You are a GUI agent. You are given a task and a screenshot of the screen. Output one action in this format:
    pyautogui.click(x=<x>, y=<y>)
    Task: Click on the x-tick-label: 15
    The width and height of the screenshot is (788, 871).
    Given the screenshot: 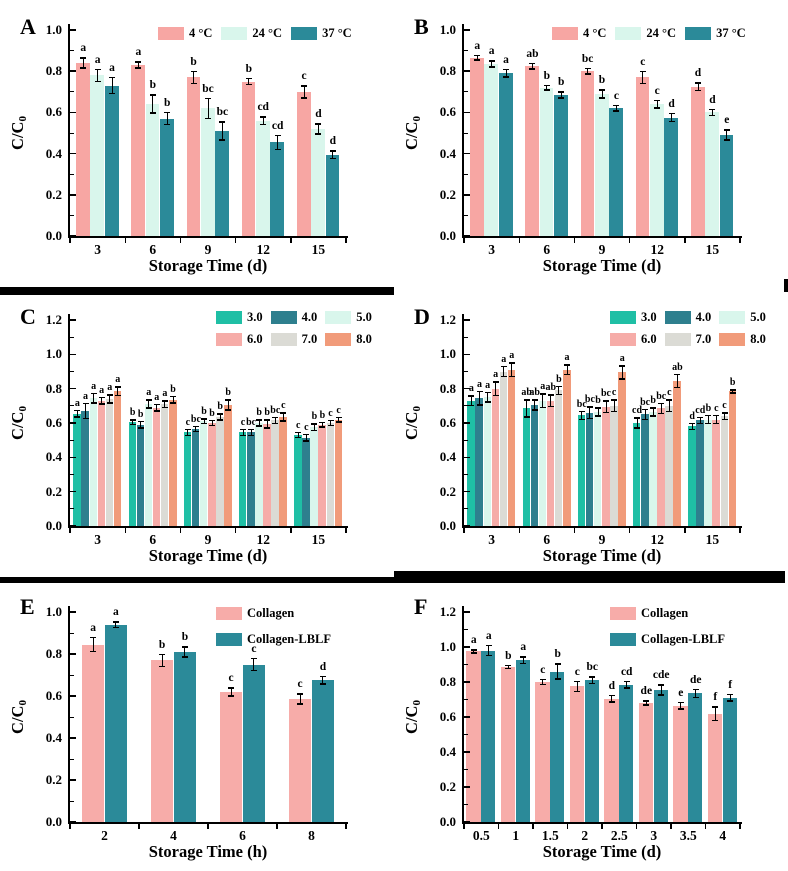 What is the action you would take?
    pyautogui.click(x=712, y=539)
    